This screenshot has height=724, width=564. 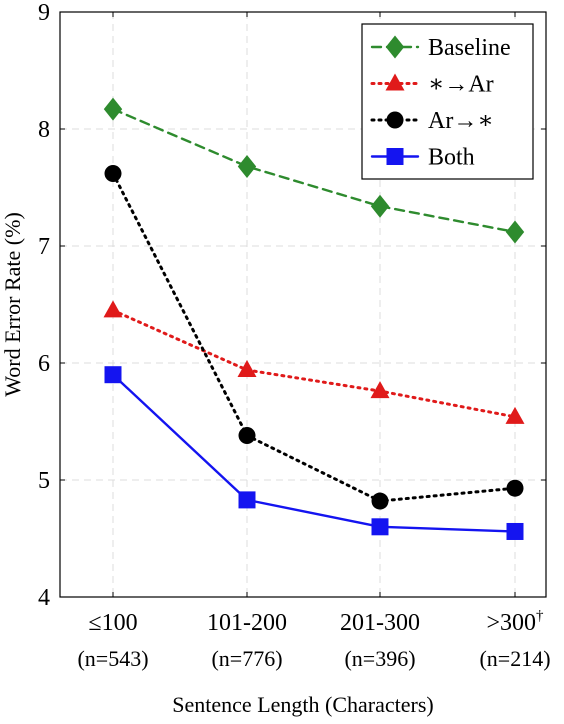 I want to click on y-tick-label: 8, so click(x=44, y=130).